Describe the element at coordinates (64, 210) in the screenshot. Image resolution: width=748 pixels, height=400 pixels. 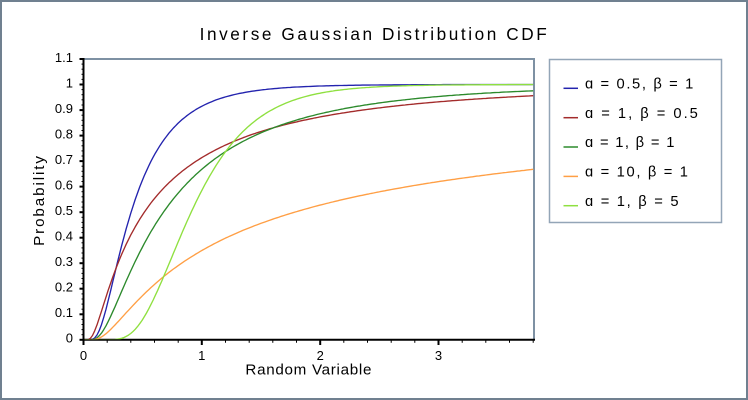
I see `svg-text: 0.5` at that location.